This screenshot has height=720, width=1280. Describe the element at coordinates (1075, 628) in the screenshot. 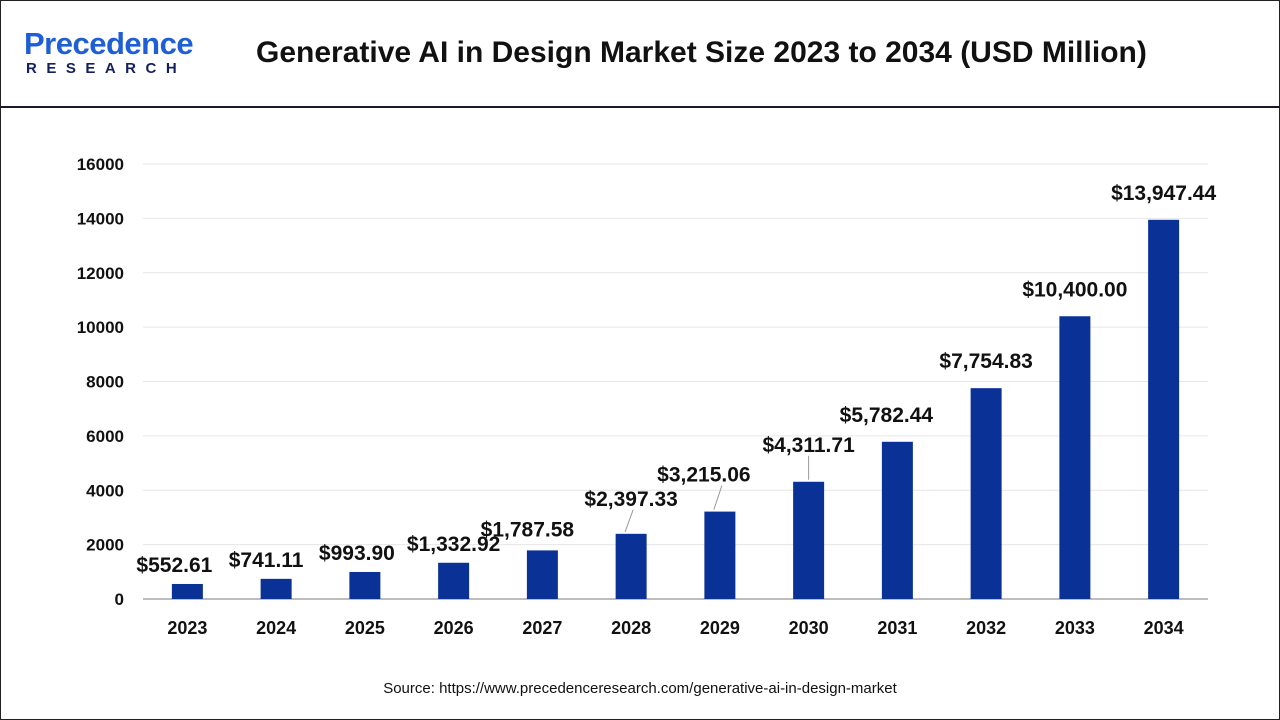

I see `x-tick-label: 2033` at that location.